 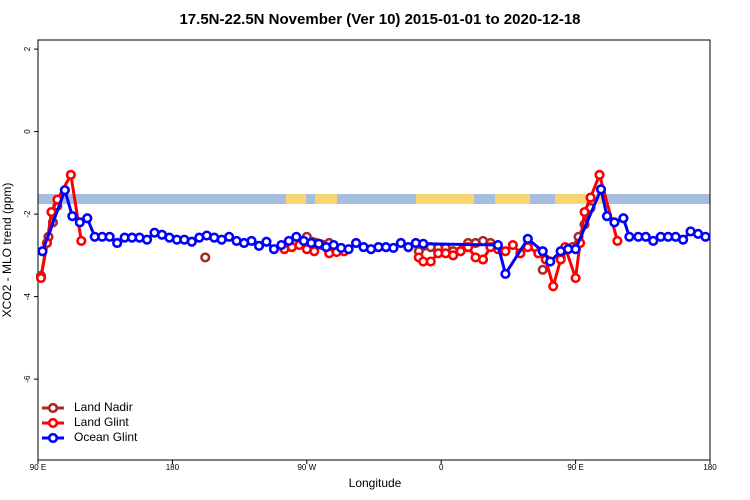 I want to click on x-tick-label: 0, so click(x=441, y=467).